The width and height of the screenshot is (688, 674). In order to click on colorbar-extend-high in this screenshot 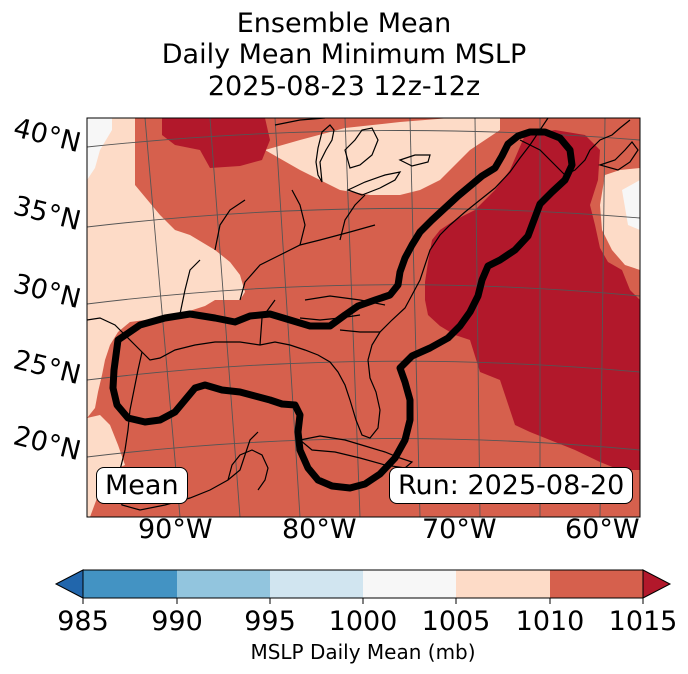, I will do `click(657, 584)`.